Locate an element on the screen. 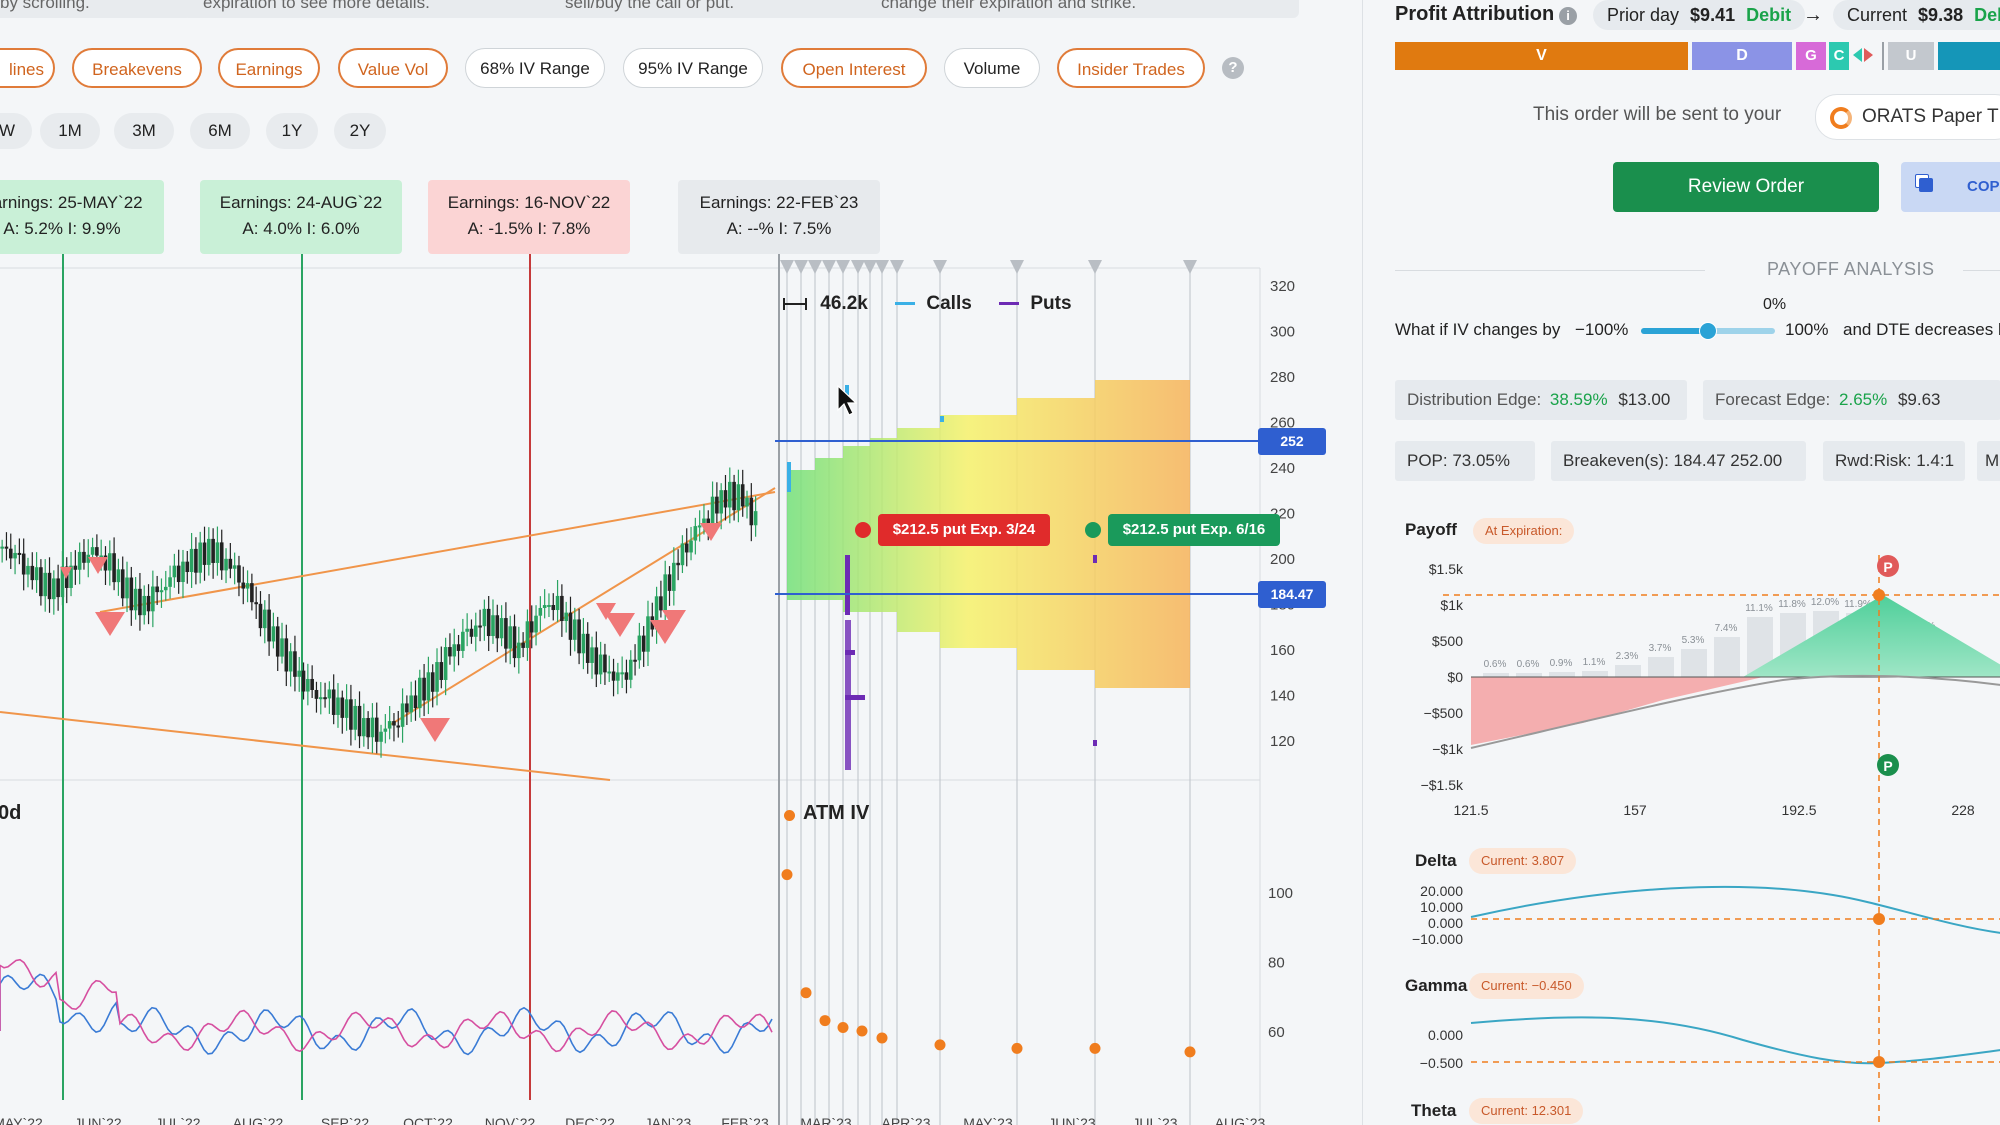 The width and height of the screenshot is (2000, 1125). attribution-segment-extra is located at coordinates (1969, 56).